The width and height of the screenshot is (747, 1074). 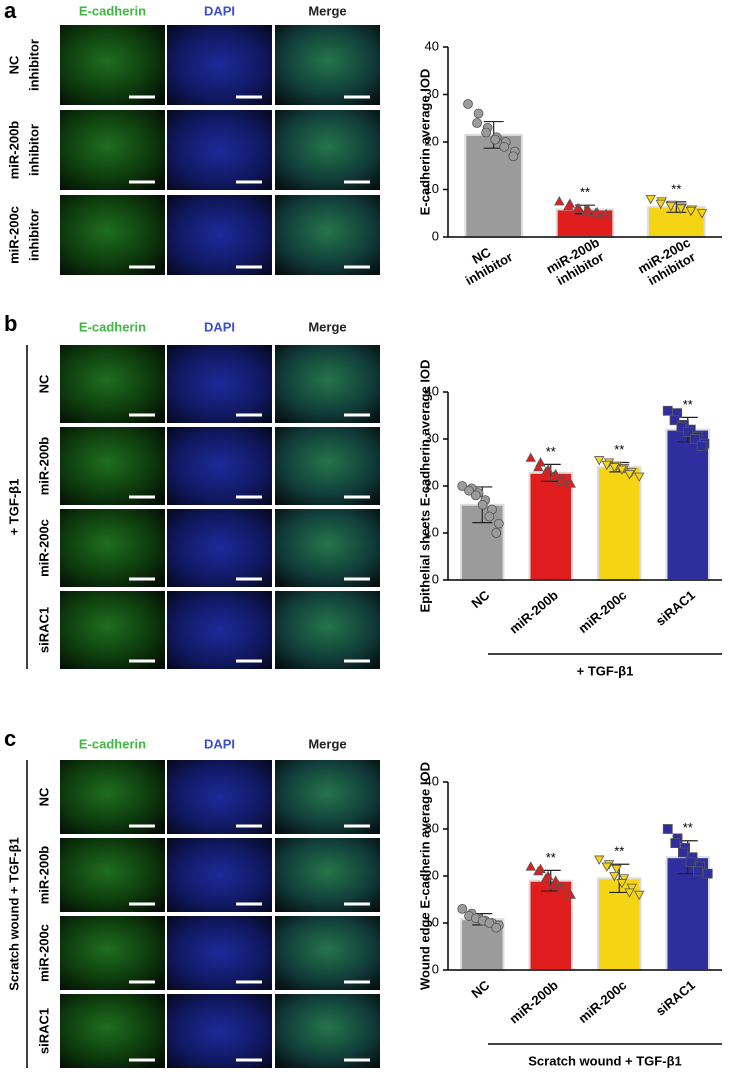 I want to click on x-tick-label: miR-200c, so click(x=602, y=1001).